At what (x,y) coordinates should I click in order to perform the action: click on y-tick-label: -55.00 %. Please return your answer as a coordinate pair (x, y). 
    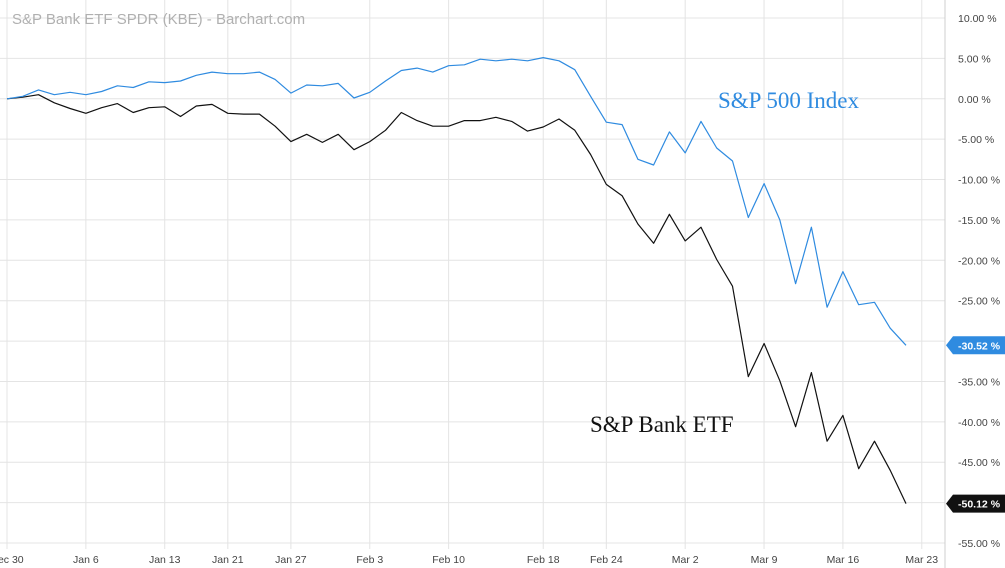
    Looking at the image, I should click on (979, 544).